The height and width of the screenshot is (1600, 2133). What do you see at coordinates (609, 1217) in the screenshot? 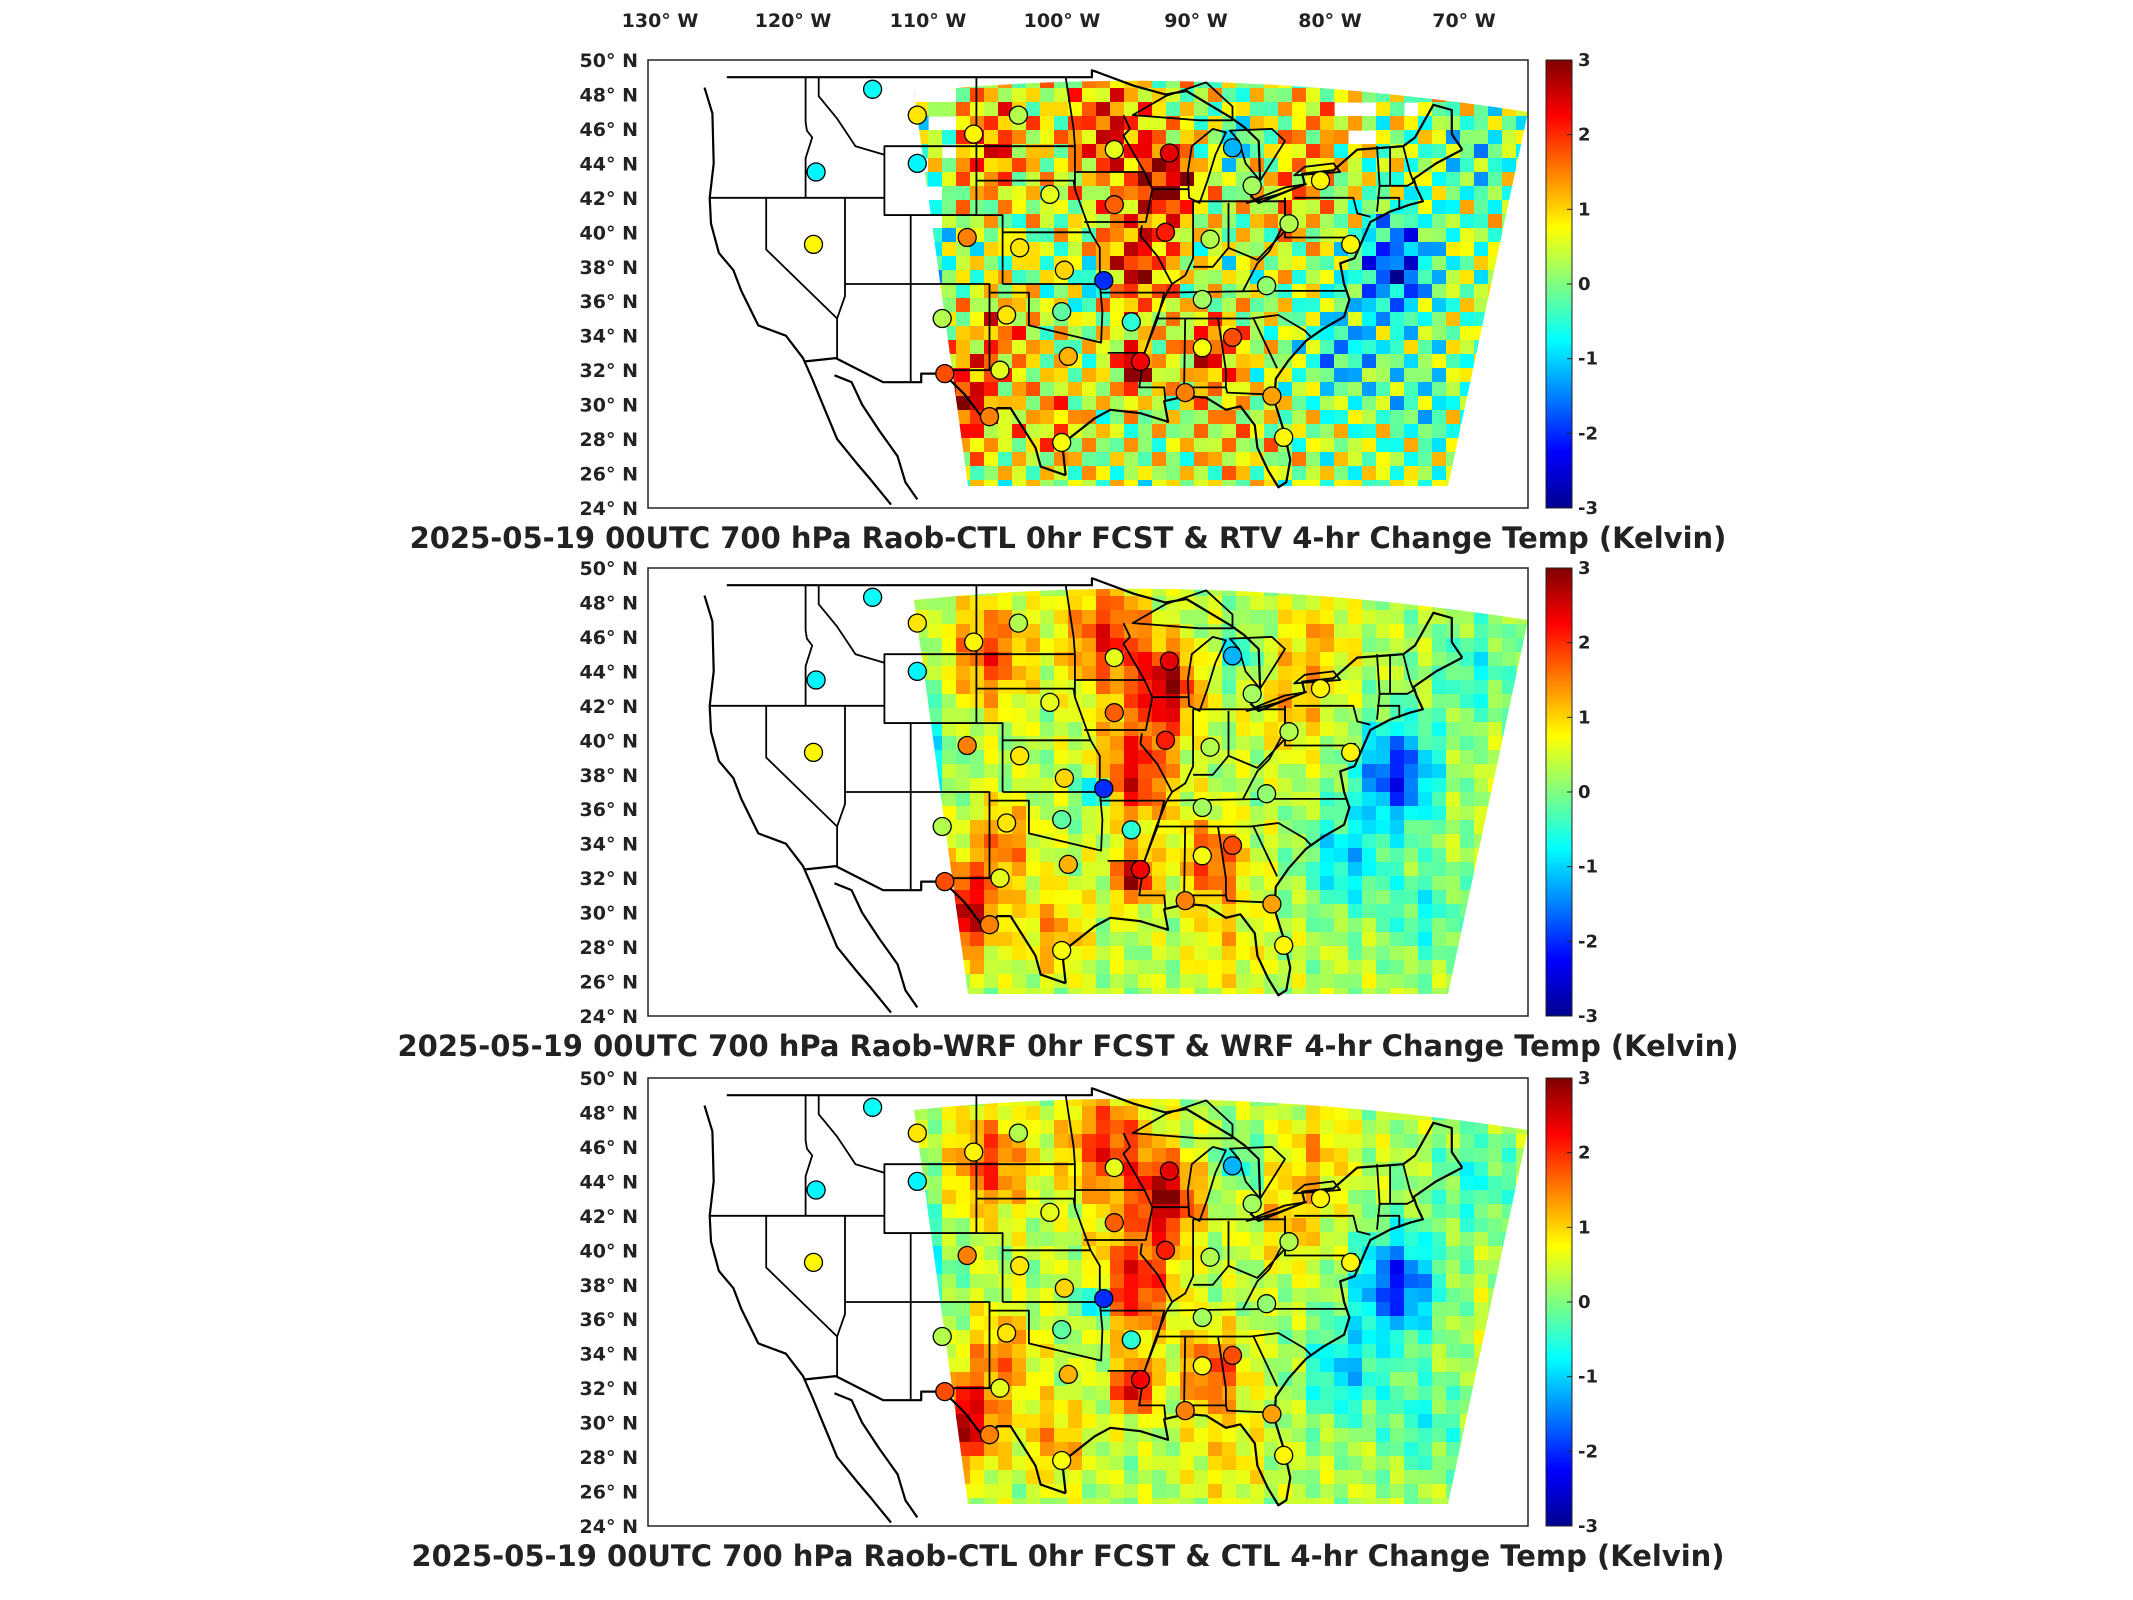
I see `lat-tick-label: 42° N` at bounding box center [609, 1217].